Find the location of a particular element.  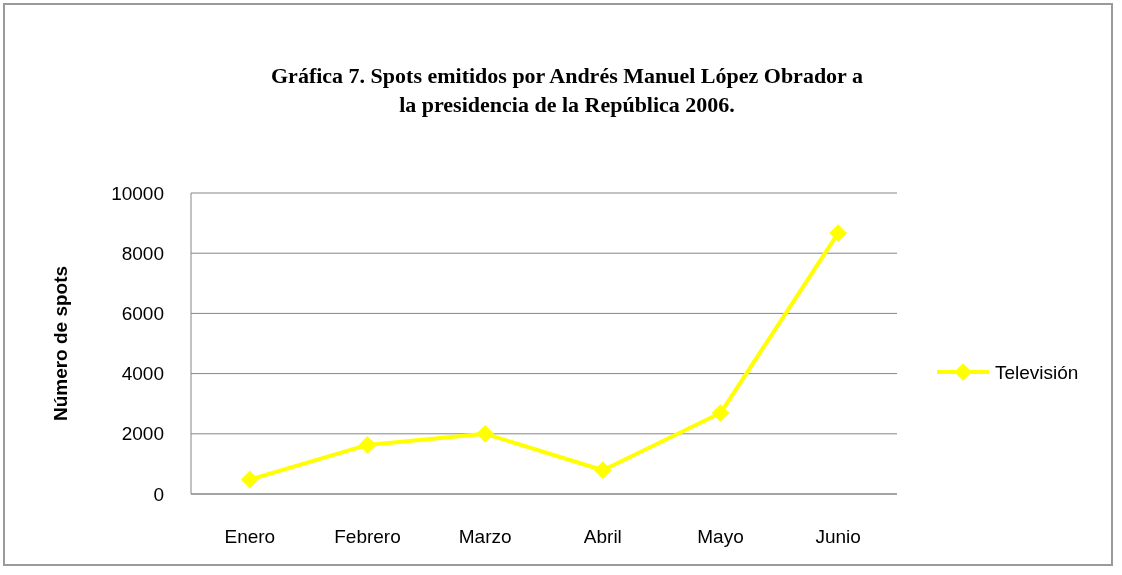

x-tick-label: Enero is located at coordinates (250, 536).